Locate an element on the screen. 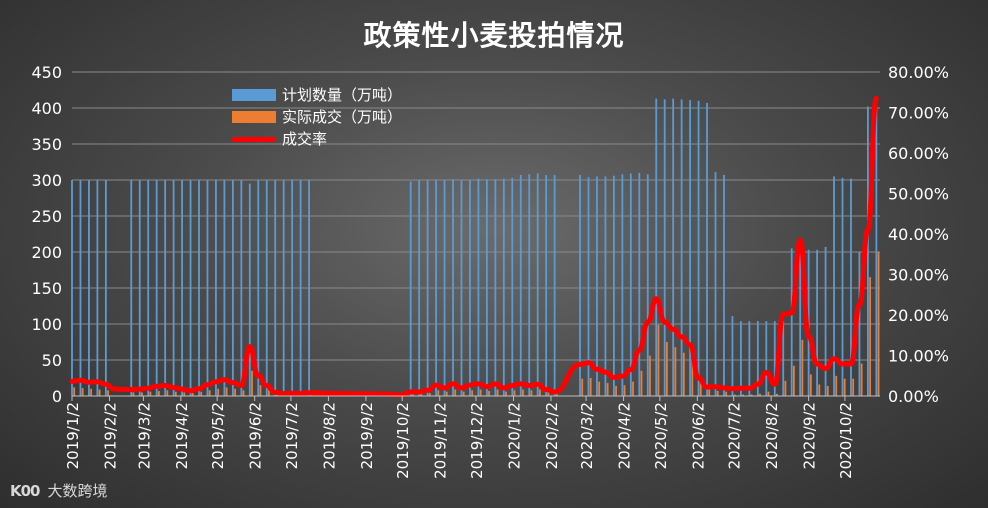 This screenshot has height=508, width=988. right-y-tick-label: 40.00% is located at coordinates (918, 234).